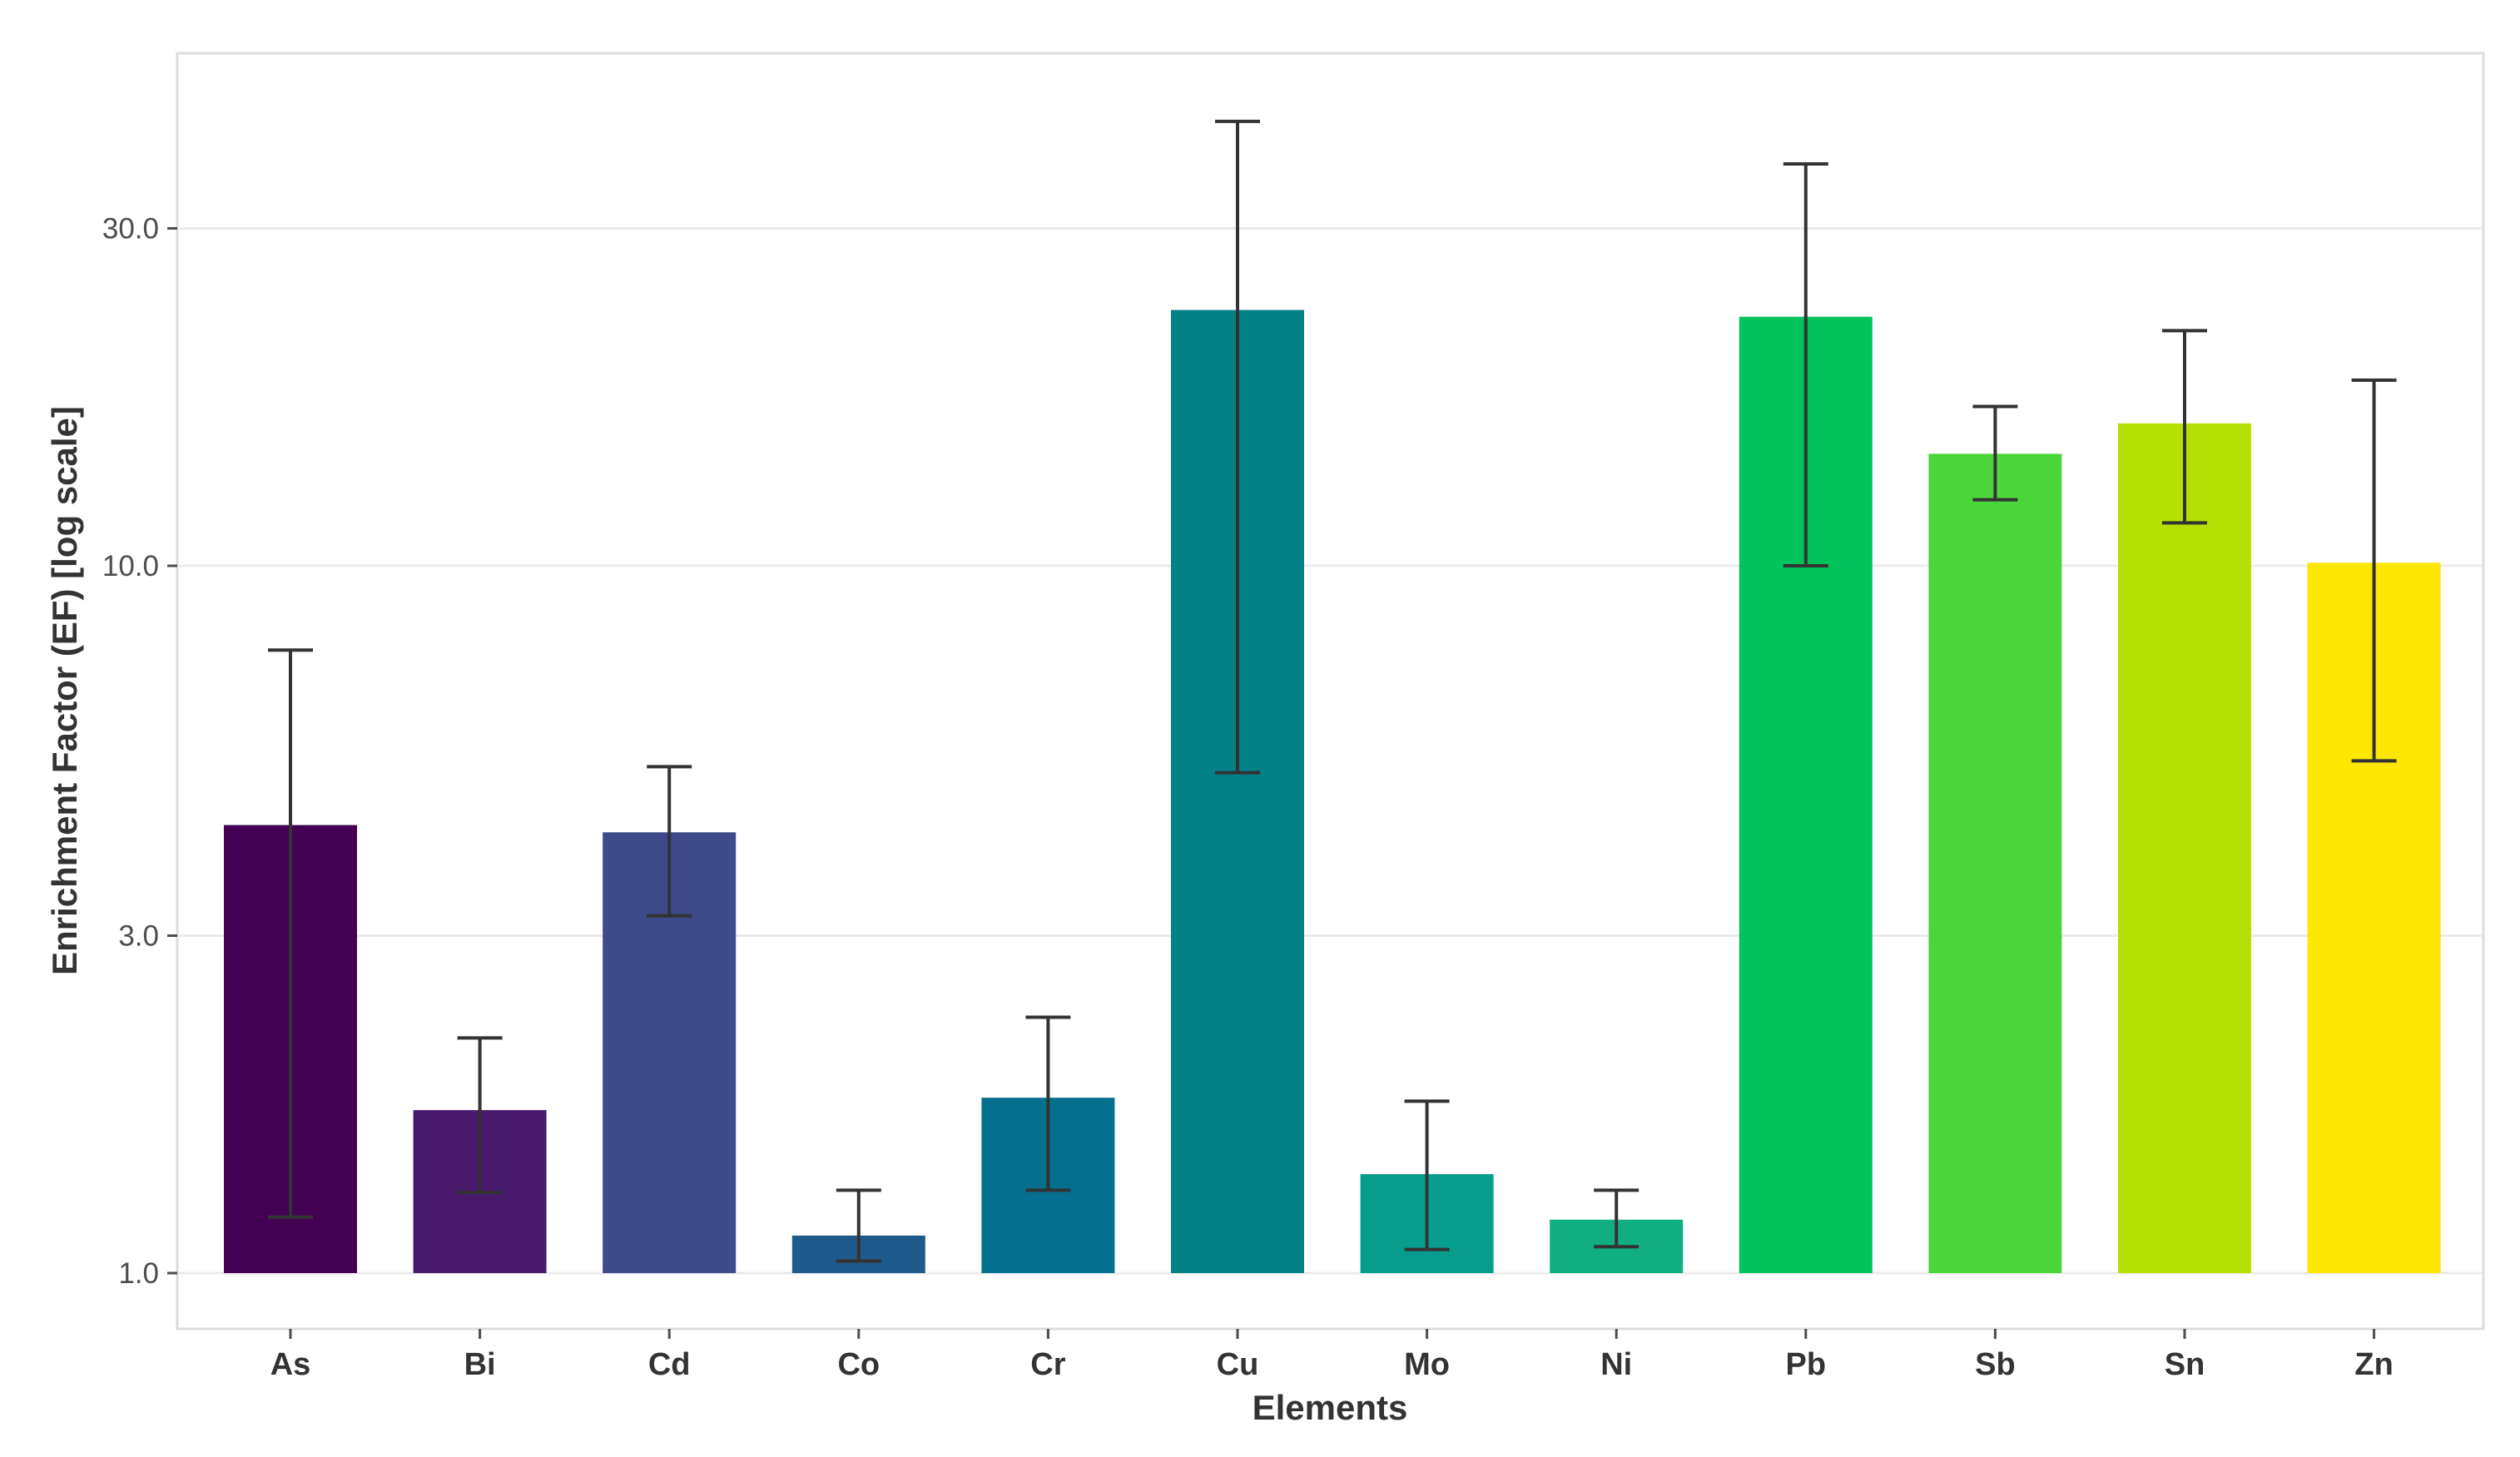 This screenshot has width=2520, height=1457. I want to click on x-tick-label: Ni, so click(1616, 1364).